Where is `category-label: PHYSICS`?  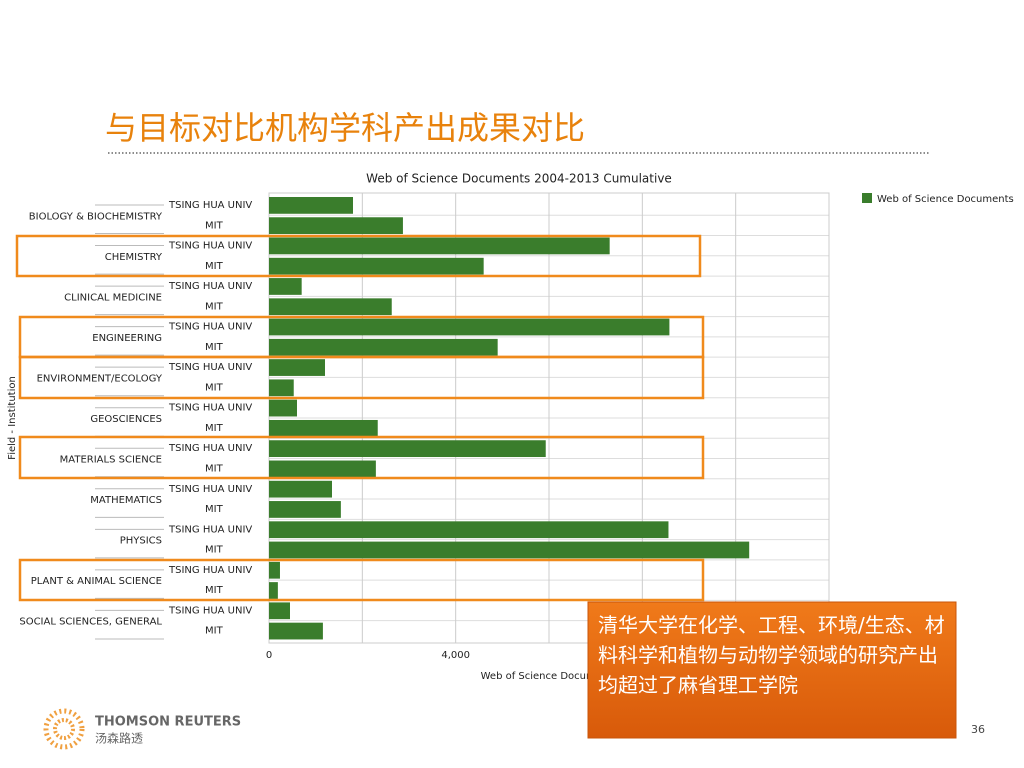 category-label: PHYSICS is located at coordinates (141, 541).